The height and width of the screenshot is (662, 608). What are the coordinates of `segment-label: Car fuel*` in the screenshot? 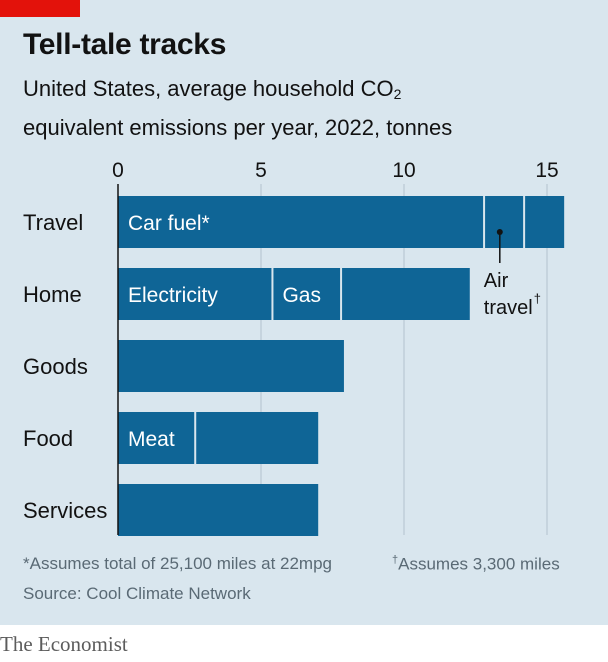 It's located at (169, 223).